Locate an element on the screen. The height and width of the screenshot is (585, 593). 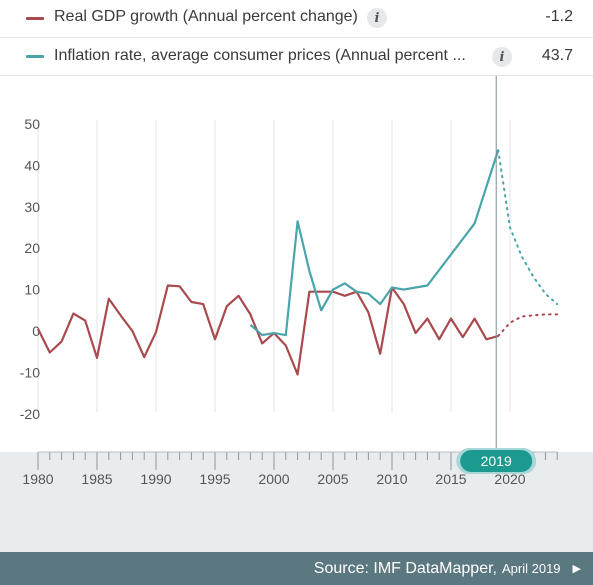
y-tick-label: 10 is located at coordinates (32, 290).